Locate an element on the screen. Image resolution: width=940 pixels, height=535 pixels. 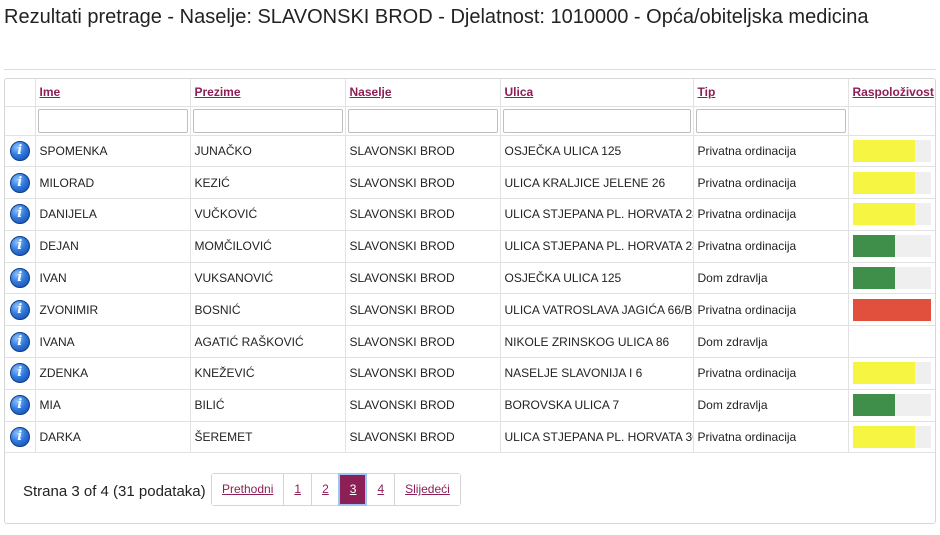
filter-cell-tip is located at coordinates (770, 120).